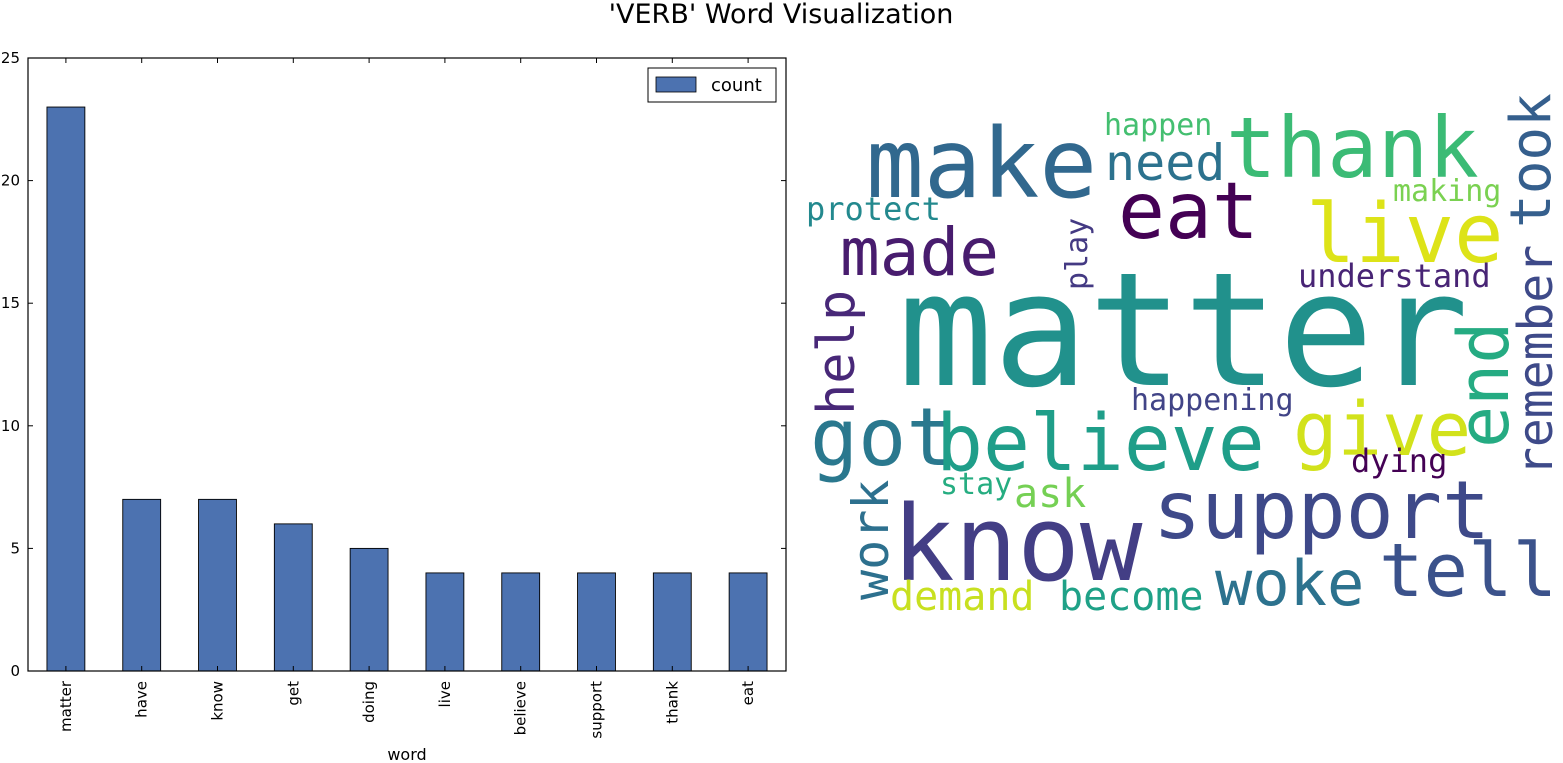 This screenshot has width=1563, height=763. What do you see at coordinates (369, 609) in the screenshot?
I see `bar-doing` at bounding box center [369, 609].